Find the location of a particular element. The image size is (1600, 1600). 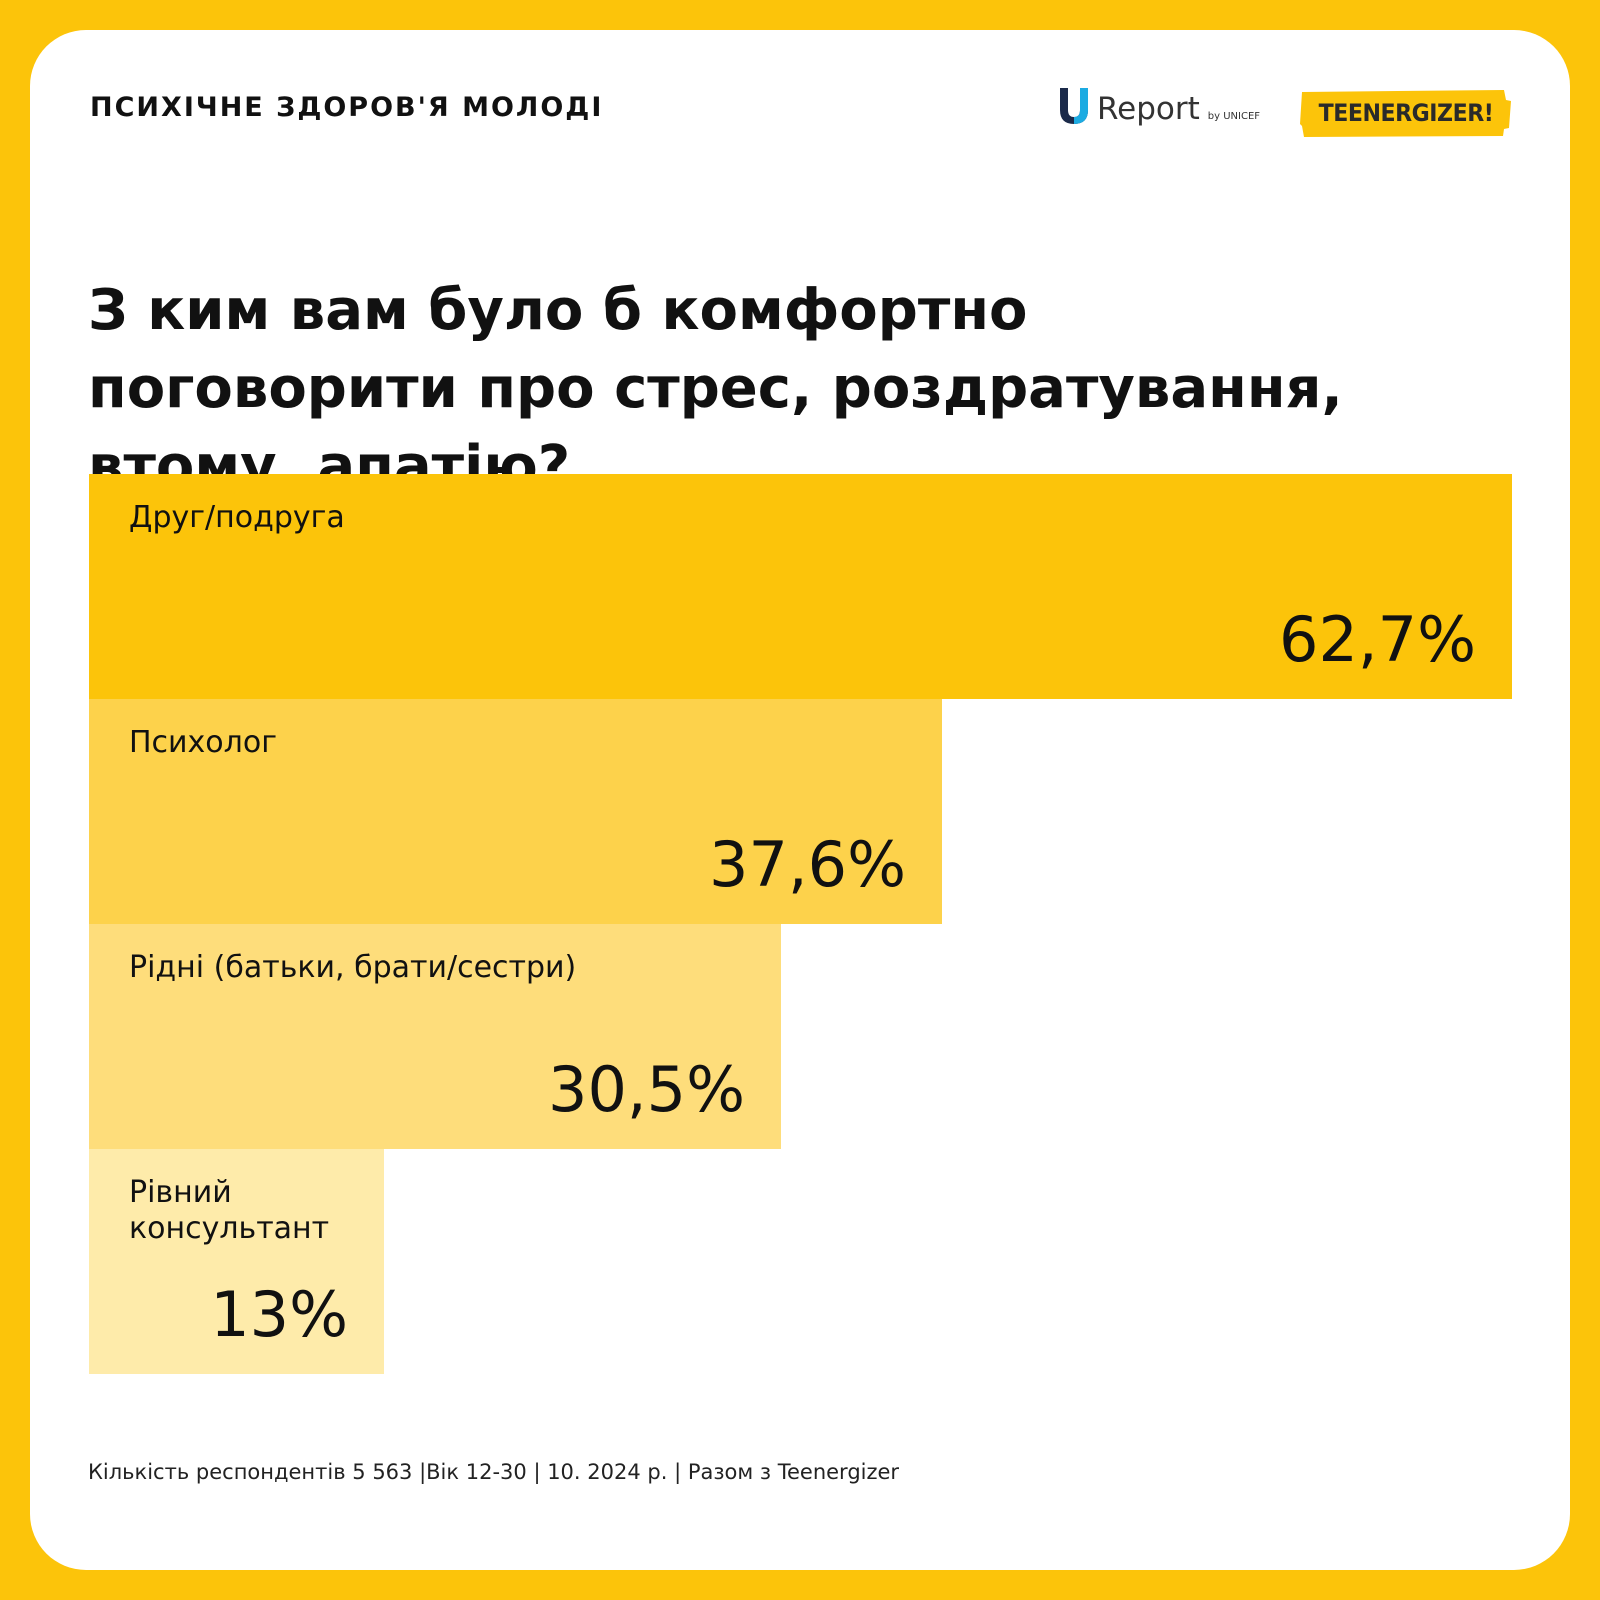

bar-value-friend: 62,7% is located at coordinates (1377, 639).